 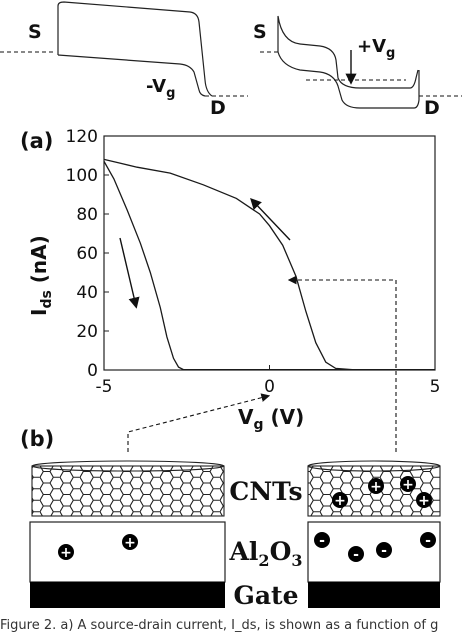 What do you see at coordinates (37, 439) in the screenshot?
I see `panel-b-label: (b)` at bounding box center [37, 439].